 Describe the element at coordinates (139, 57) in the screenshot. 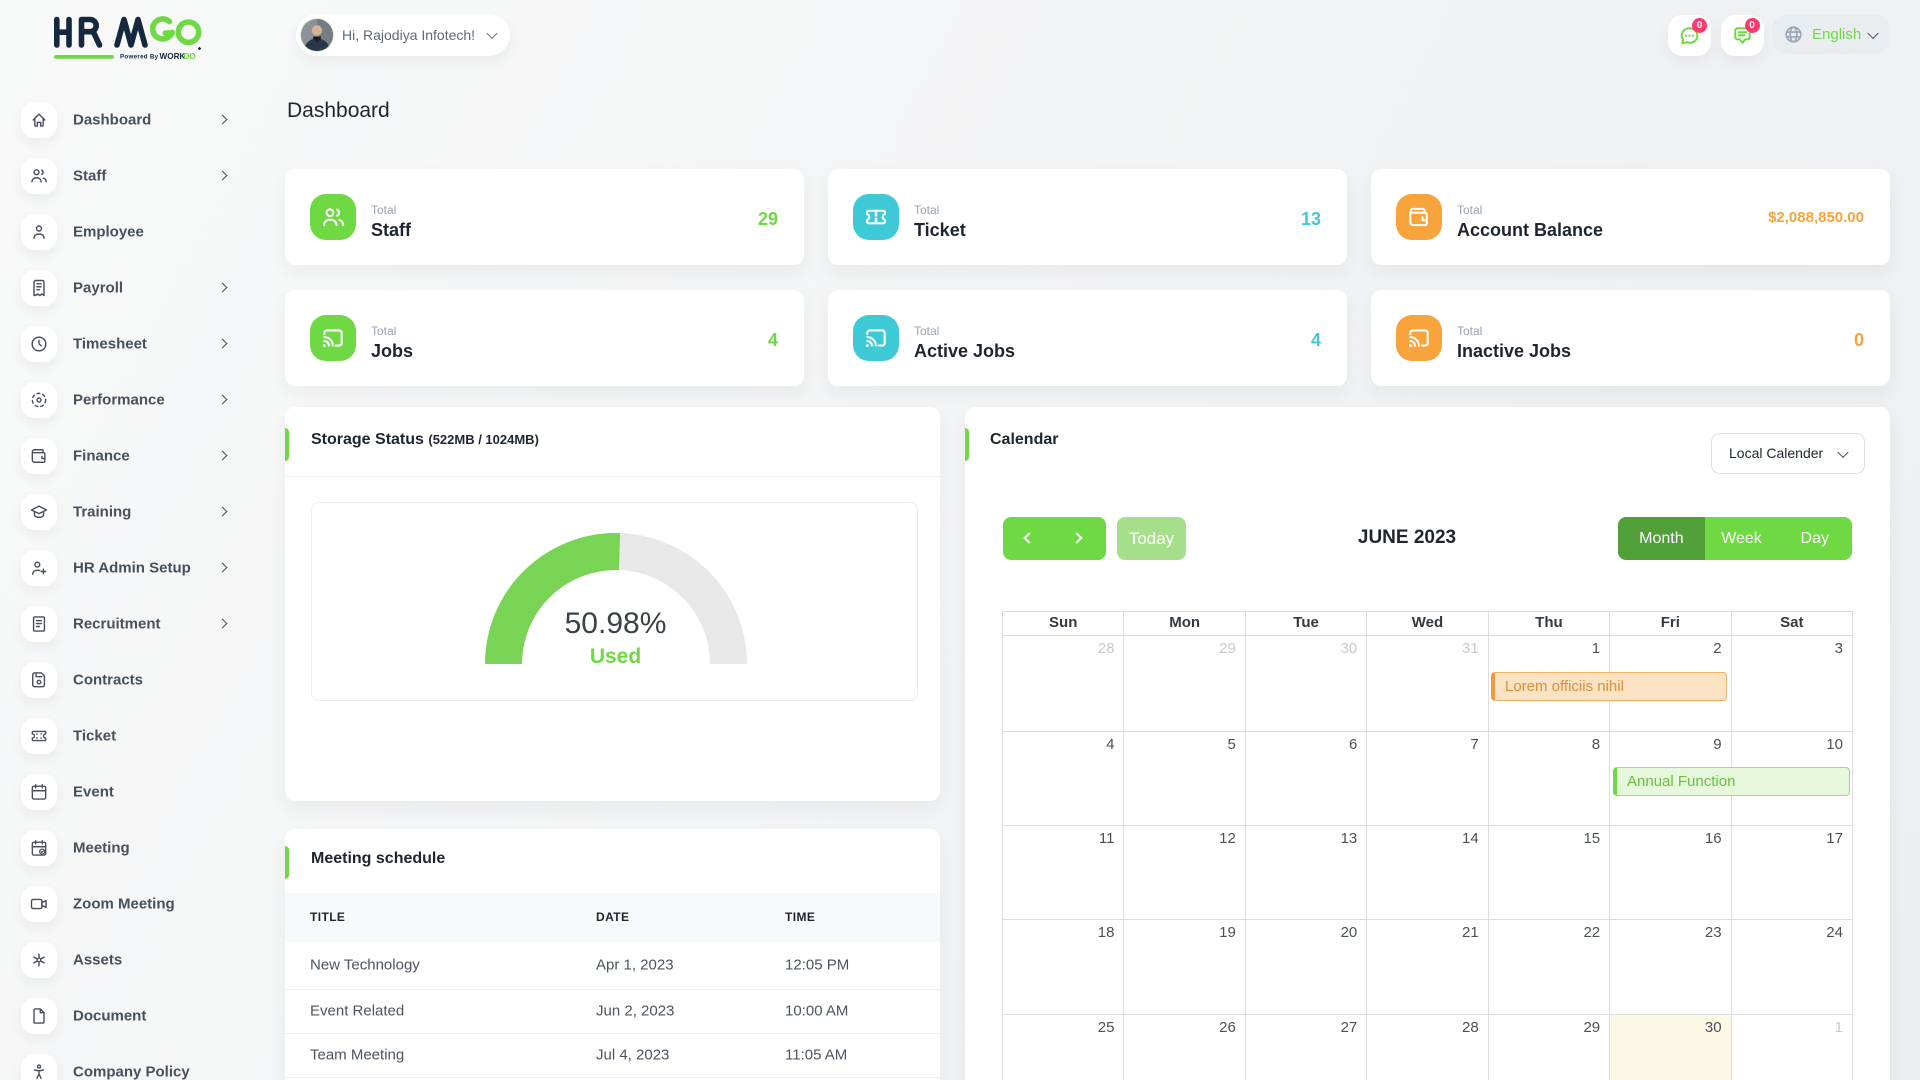

I see `svg-text: Powered By` at that location.